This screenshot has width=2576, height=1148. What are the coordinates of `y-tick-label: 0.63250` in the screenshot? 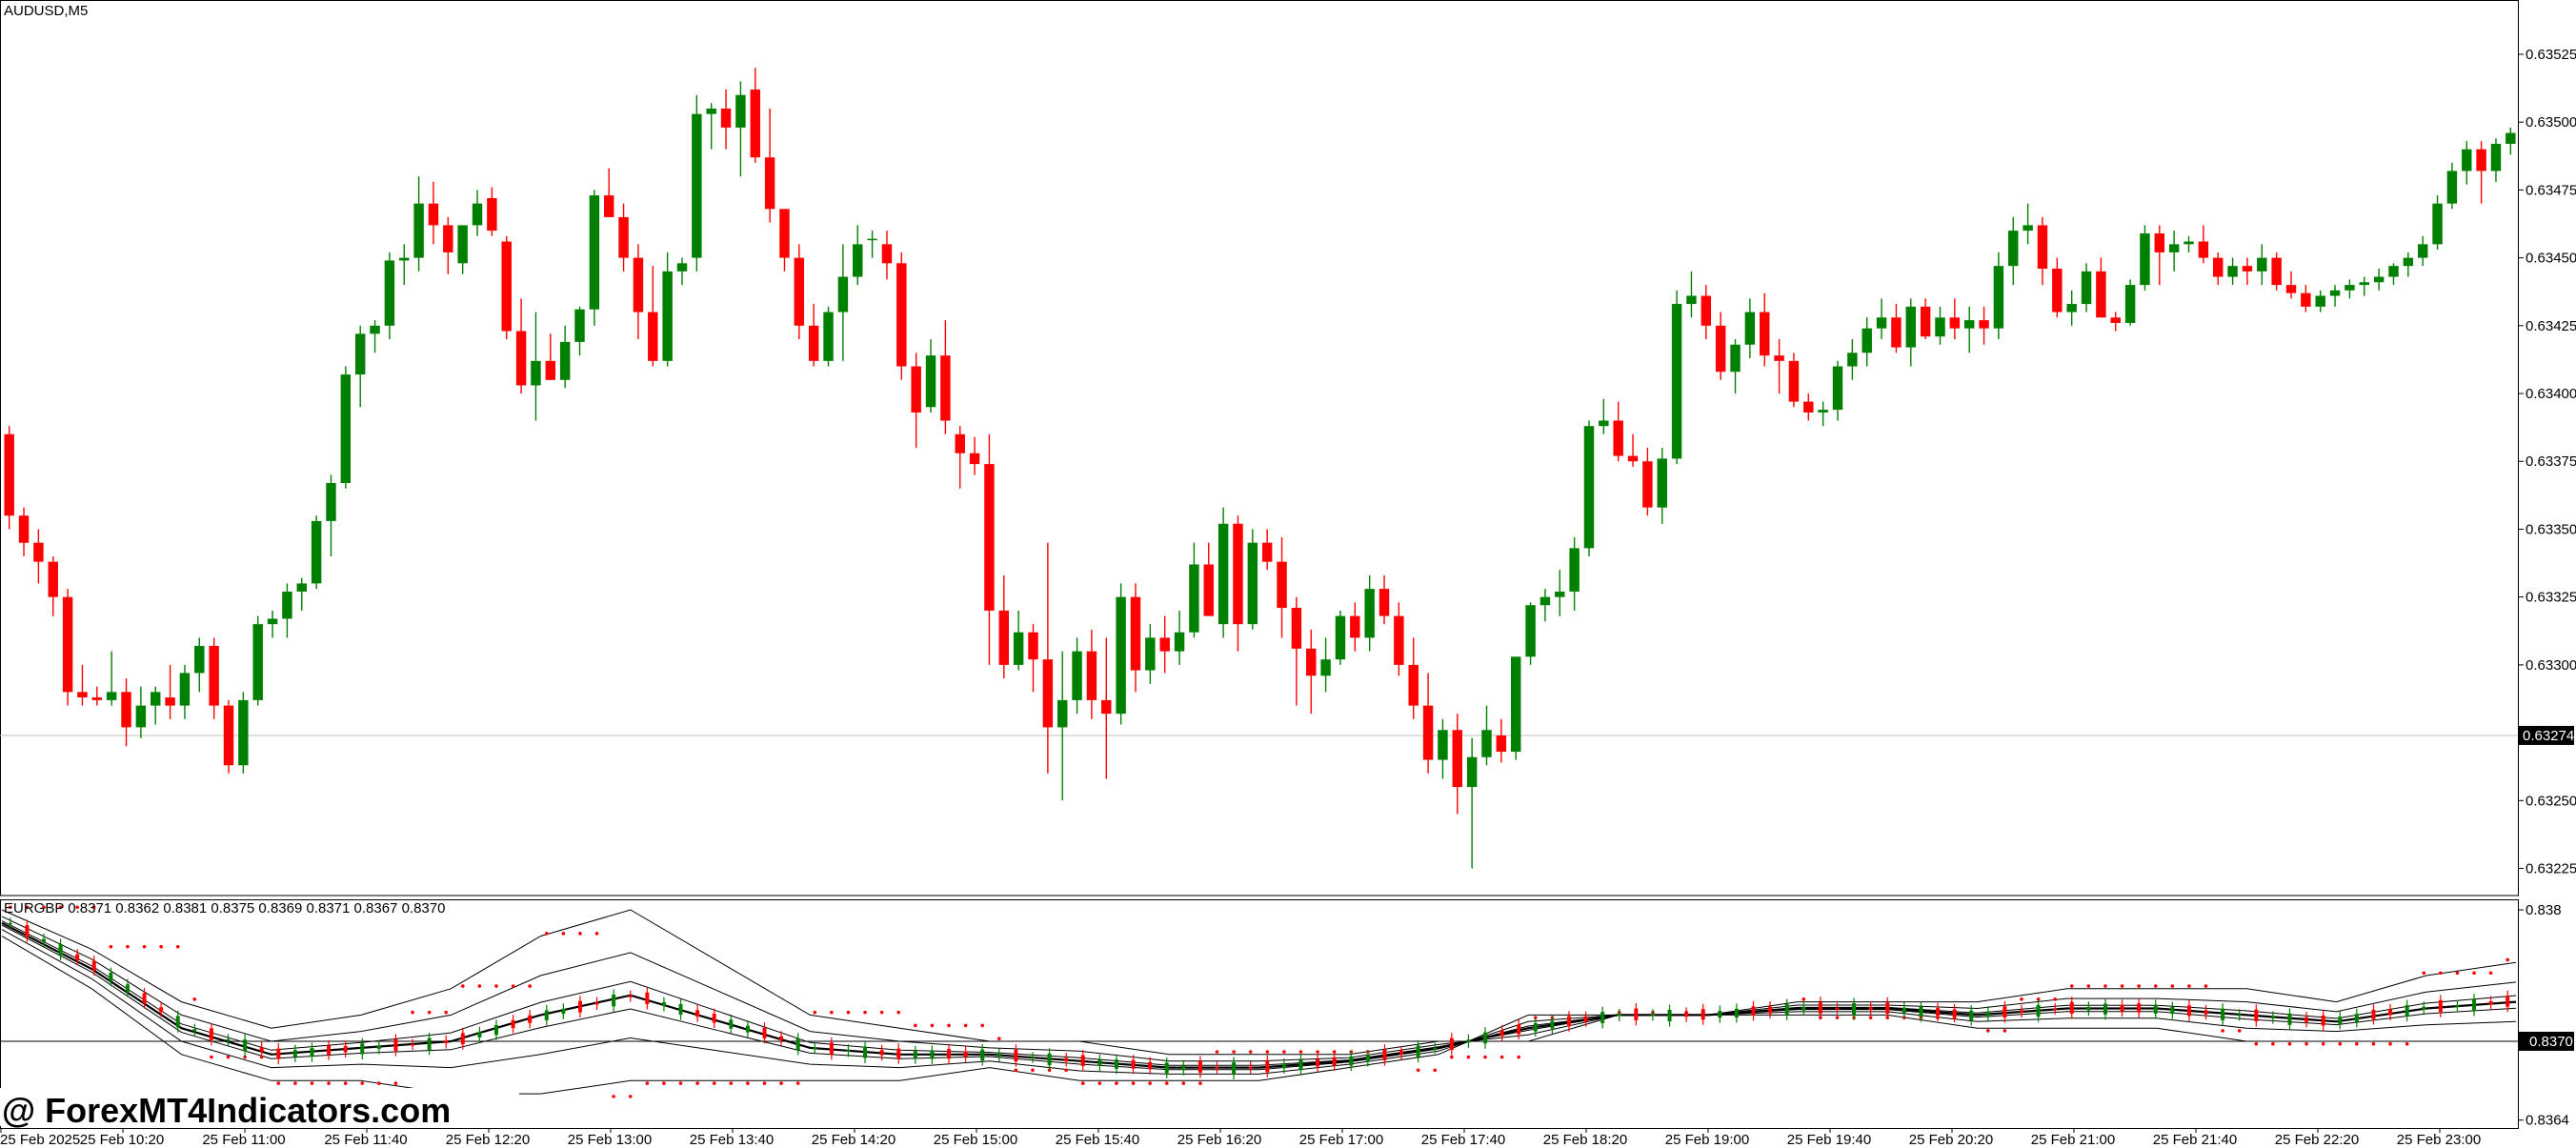 It's located at (2551, 801).